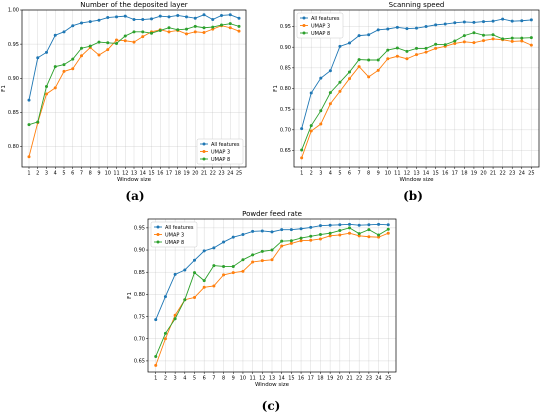 This screenshot has width=550, height=419. I want to click on y-tick-label: 0.95, so click(285, 27).